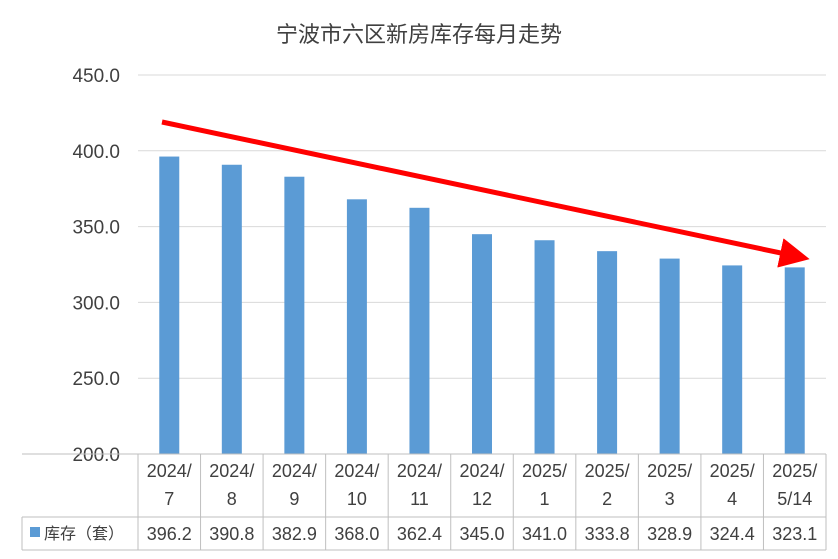 This screenshot has width=838, height=559. Describe the element at coordinates (96, 303) in the screenshot. I see `y-tick-label: 300.0` at that location.